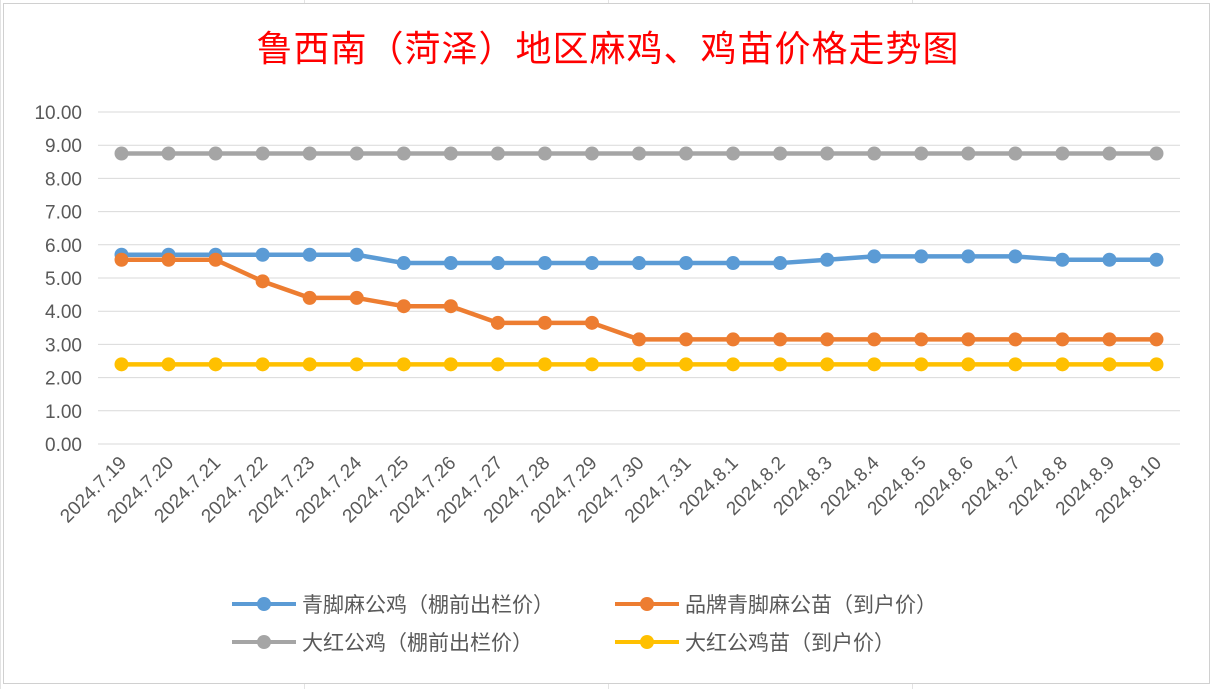 The width and height of the screenshot is (1216, 689). What do you see at coordinates (382, 642) in the screenshot?
I see `legend-item-series-3: 大红公鸡（棚前出栏价）` at bounding box center [382, 642].